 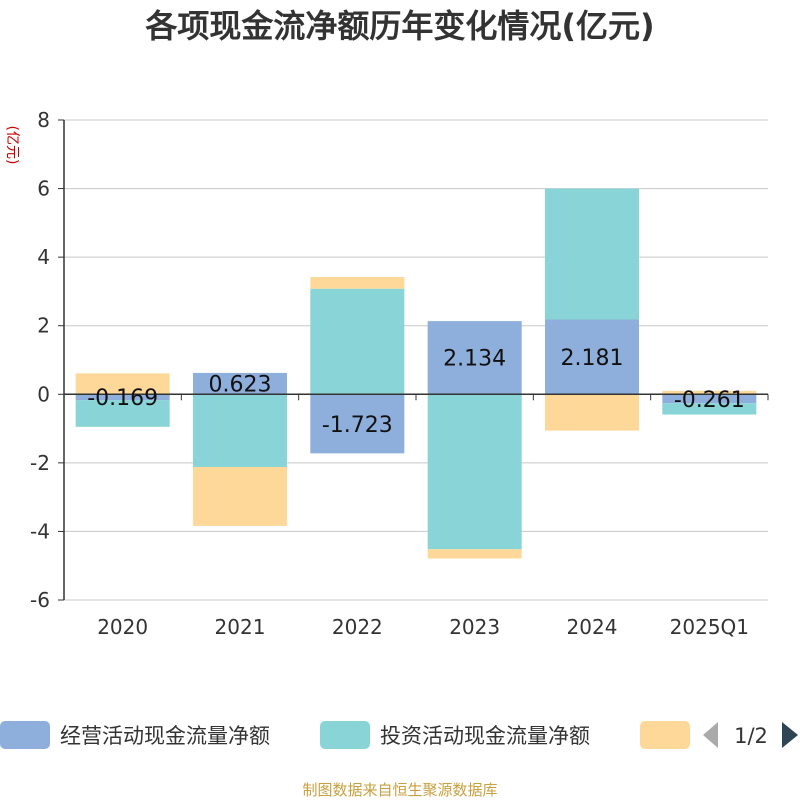 I want to click on bar-data-label: -1.723, so click(x=357, y=425).